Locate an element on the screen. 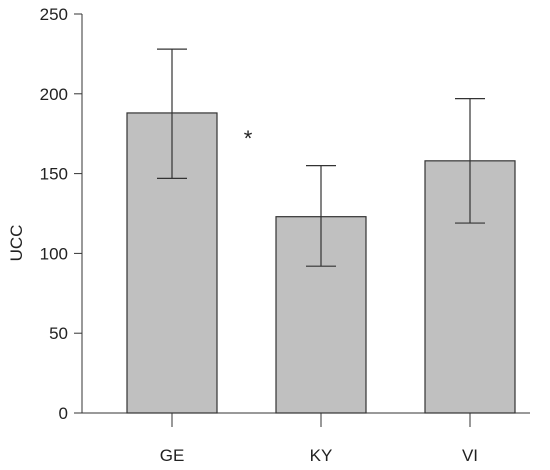 The height and width of the screenshot is (470, 550). y-tick-label: 0 is located at coordinates (63, 413).